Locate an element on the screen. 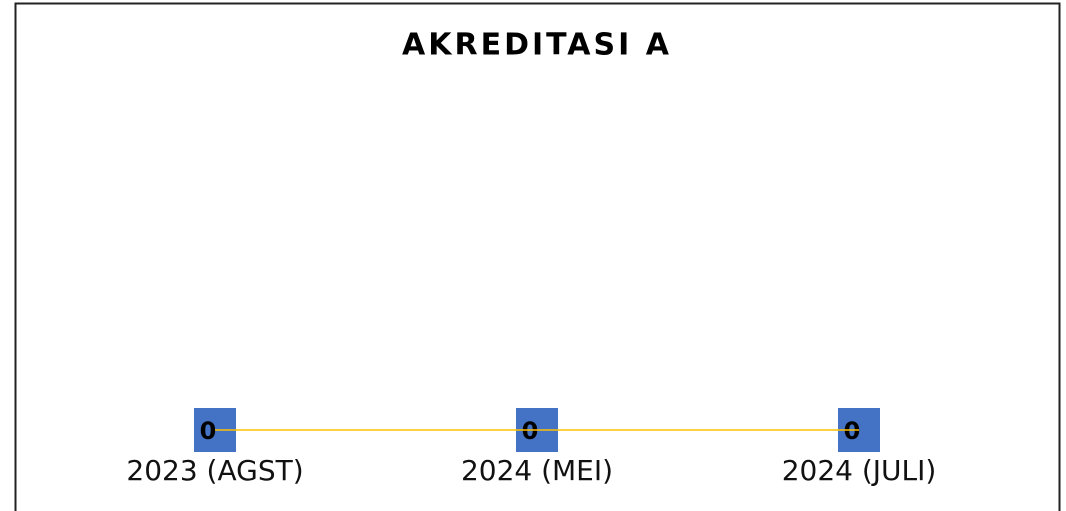  x-tick-label: 2023 (AGST) is located at coordinates (214, 470).